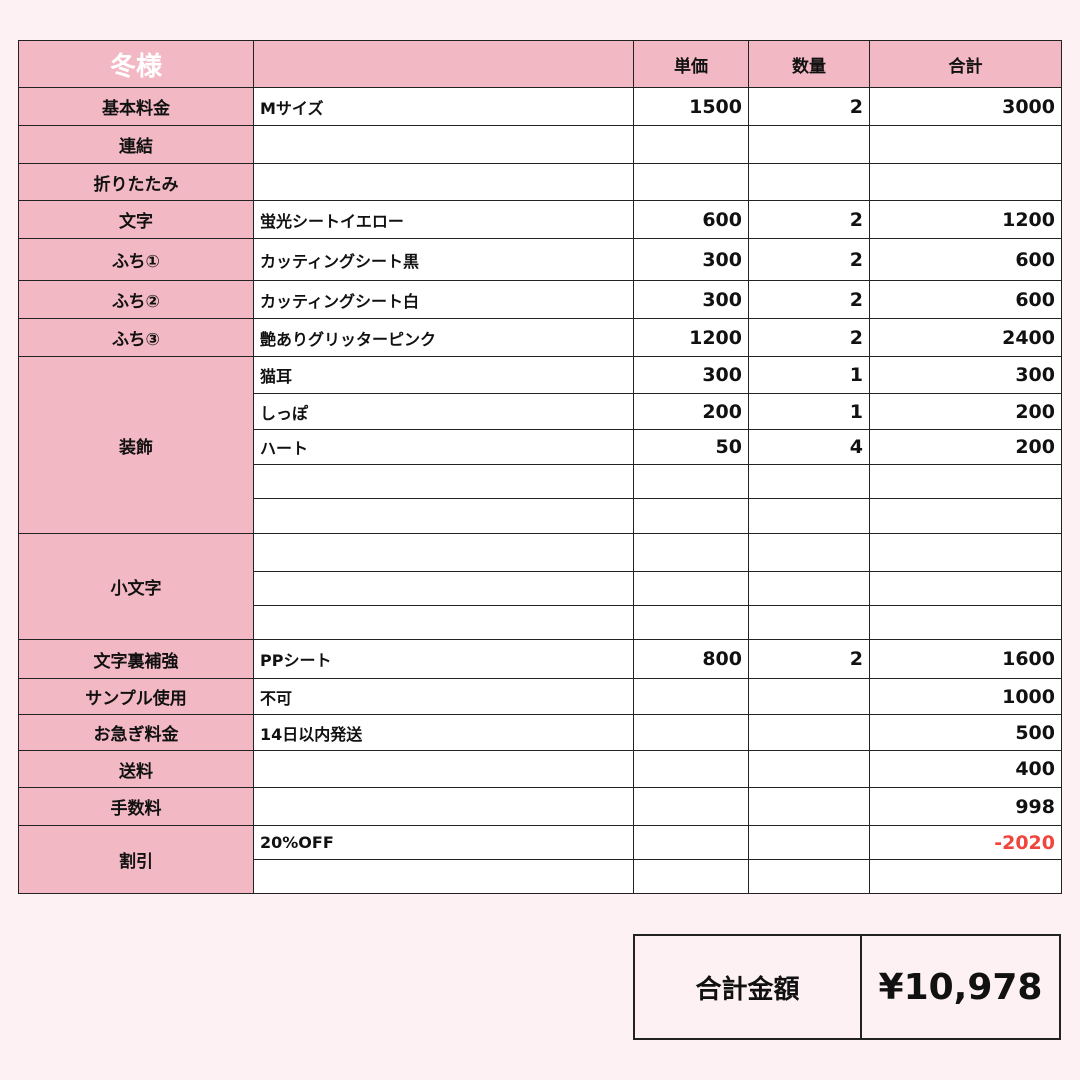 The image size is (1080, 1080). I want to click on table-row: ふち② カッティングシート白 300 2 600, so click(540, 299).